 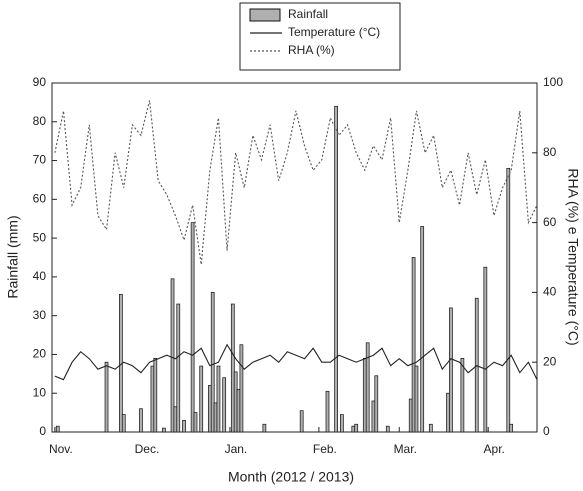 I want to click on x-tick-label: Apr., so click(x=494, y=449).